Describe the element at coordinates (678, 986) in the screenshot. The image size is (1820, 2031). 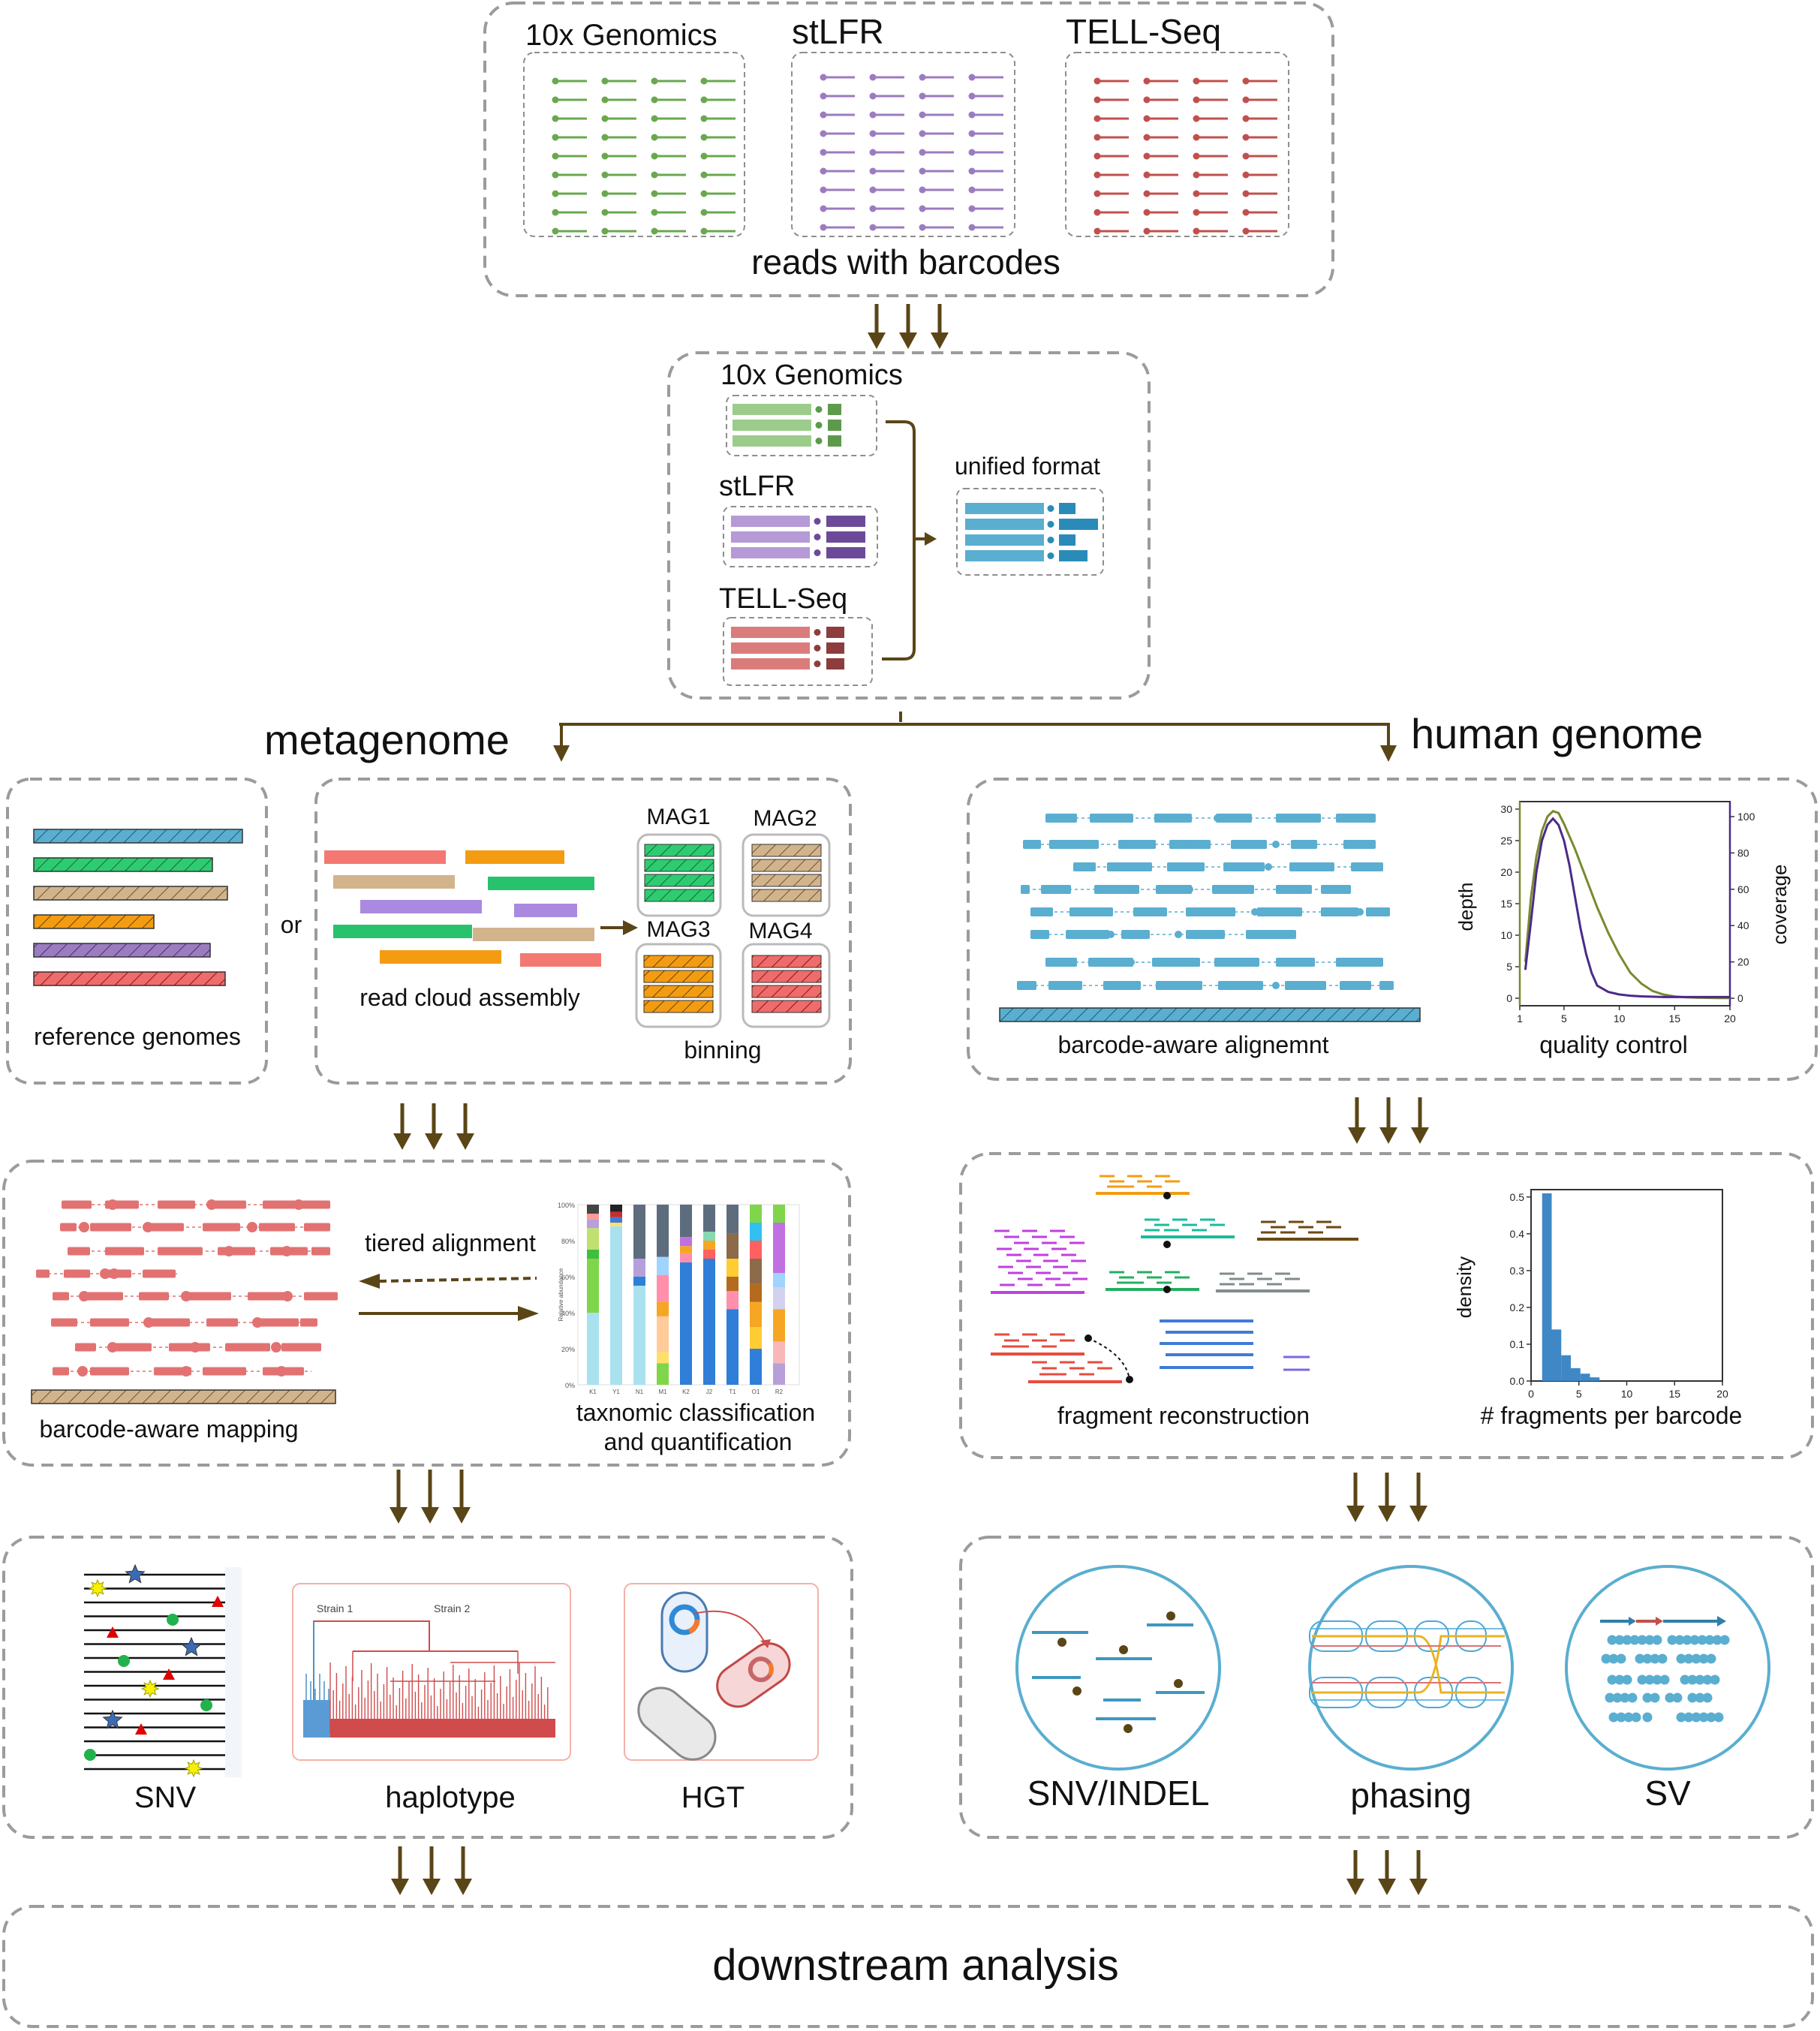
I see `mag3-bin` at that location.